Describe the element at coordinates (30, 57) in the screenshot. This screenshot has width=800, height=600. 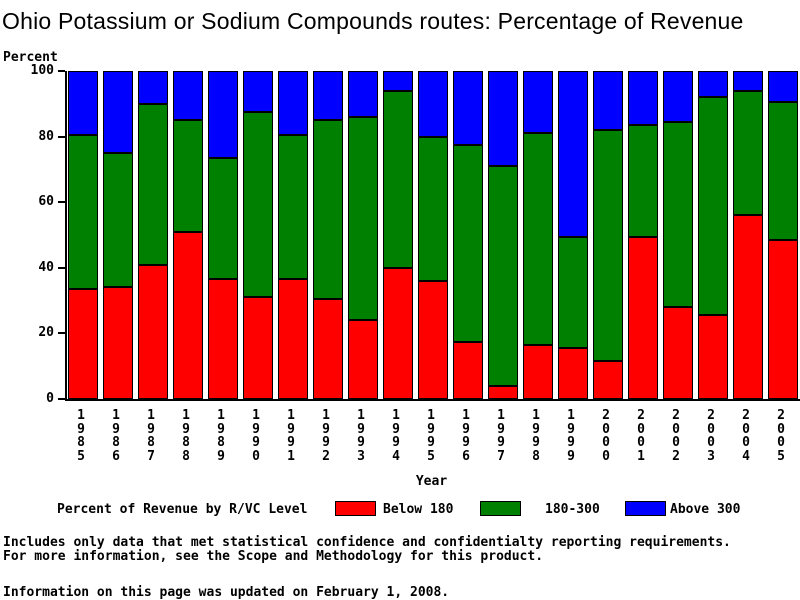
I see `y-axis-title: Percent` at that location.